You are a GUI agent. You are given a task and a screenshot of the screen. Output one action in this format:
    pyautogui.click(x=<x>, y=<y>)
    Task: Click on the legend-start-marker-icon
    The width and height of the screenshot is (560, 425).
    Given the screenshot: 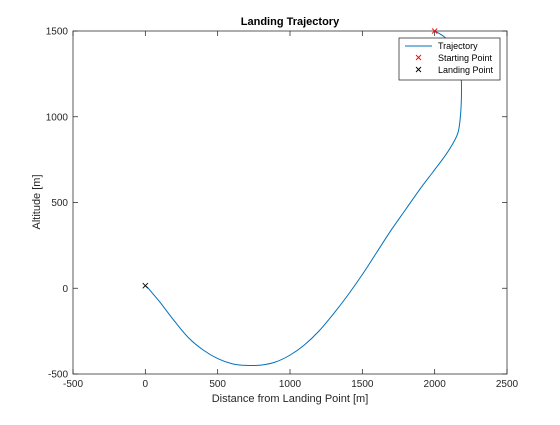 What is the action you would take?
    pyautogui.click(x=418, y=57)
    